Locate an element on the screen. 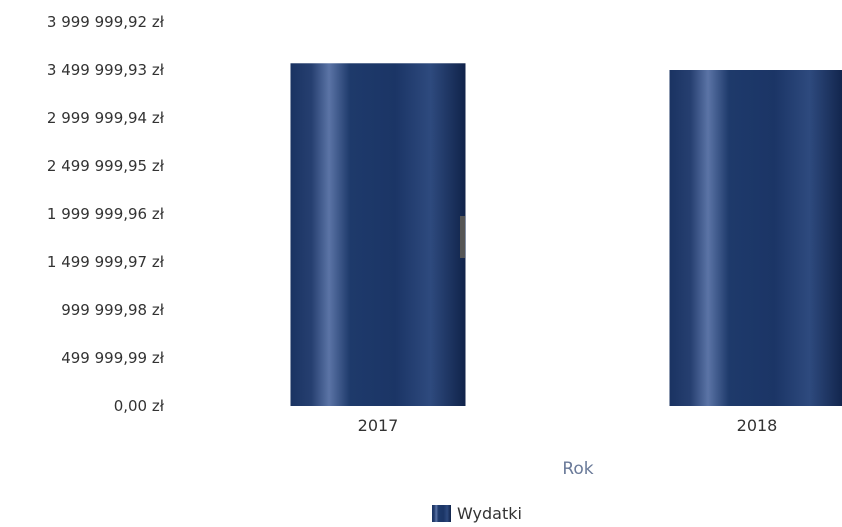  y-tick-label: 3 999 999,92 zł is located at coordinates (106, 22).